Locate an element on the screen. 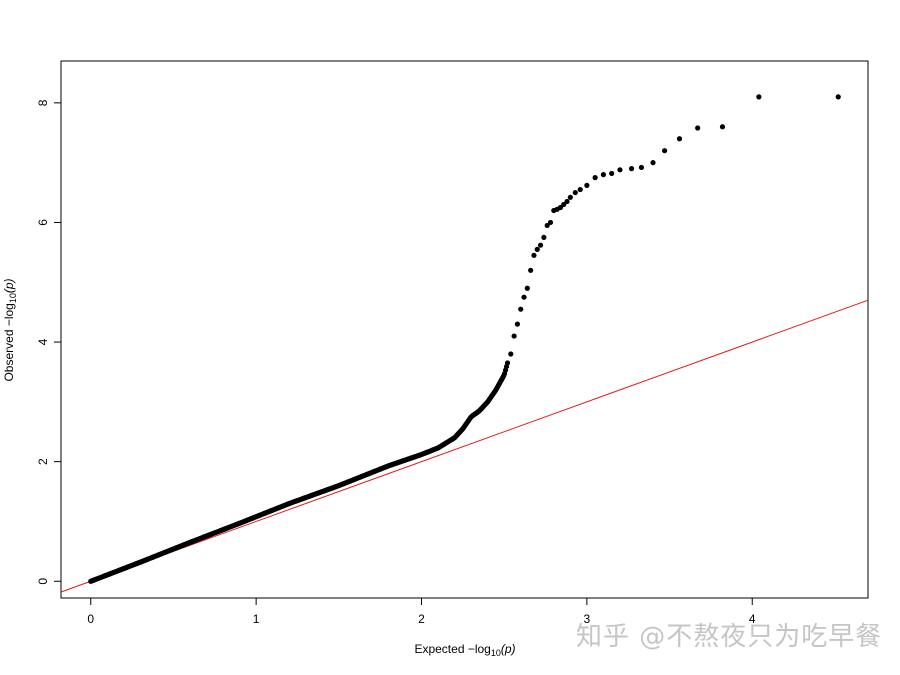  y-tick-label: 8 is located at coordinates (43, 102).